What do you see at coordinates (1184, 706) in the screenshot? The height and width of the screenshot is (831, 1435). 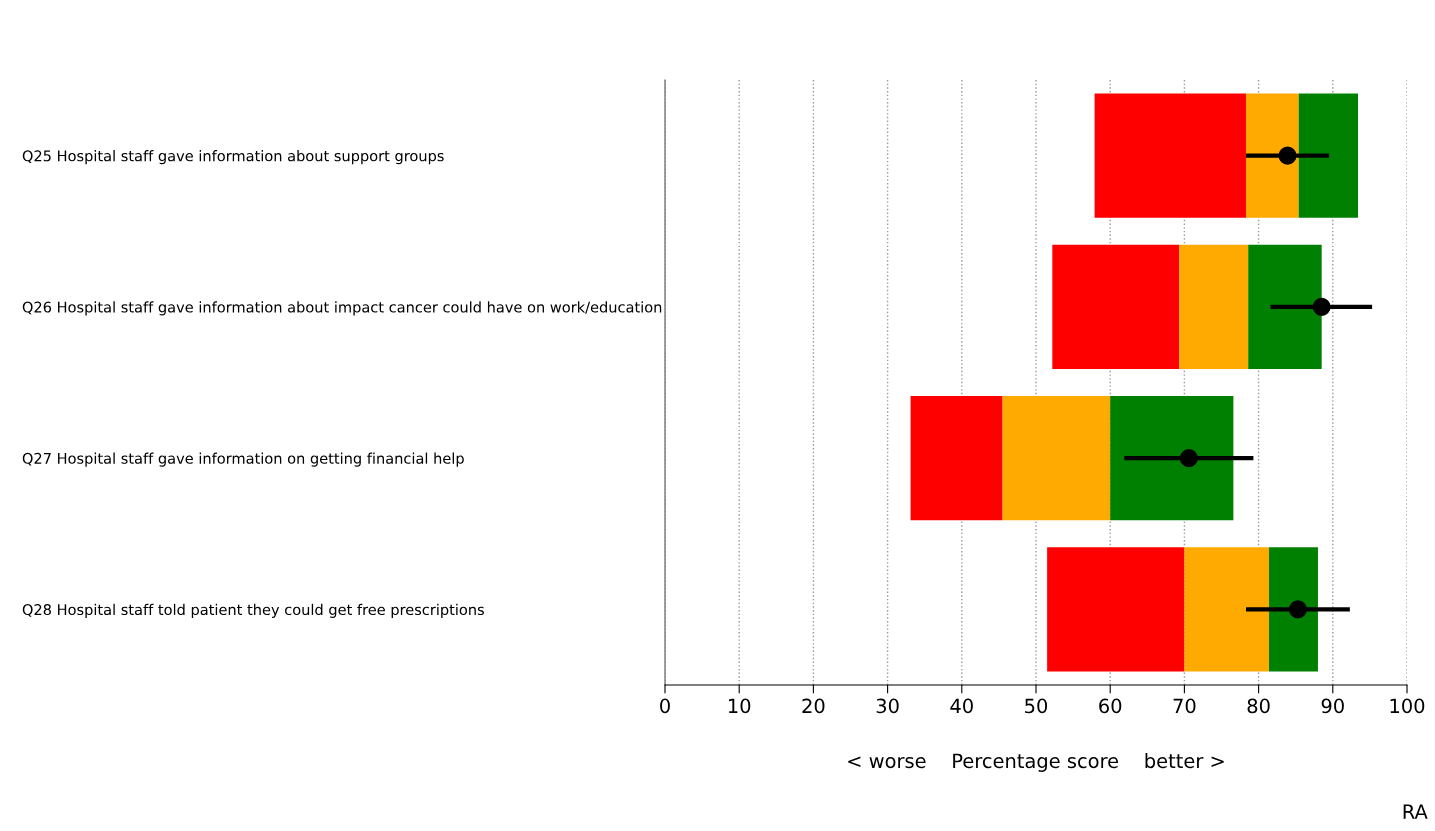 I see `x-tick-label: 70` at bounding box center [1184, 706].